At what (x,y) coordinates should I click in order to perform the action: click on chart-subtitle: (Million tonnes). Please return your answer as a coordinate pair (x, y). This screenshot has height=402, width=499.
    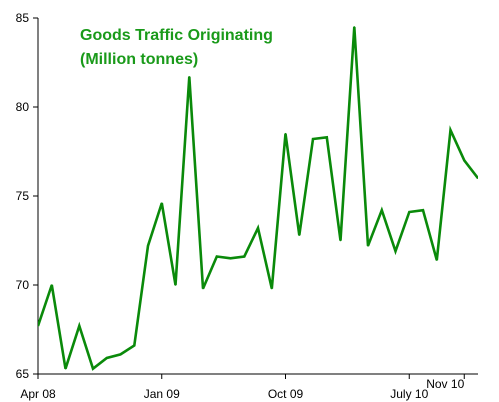
    Looking at the image, I should click on (139, 59).